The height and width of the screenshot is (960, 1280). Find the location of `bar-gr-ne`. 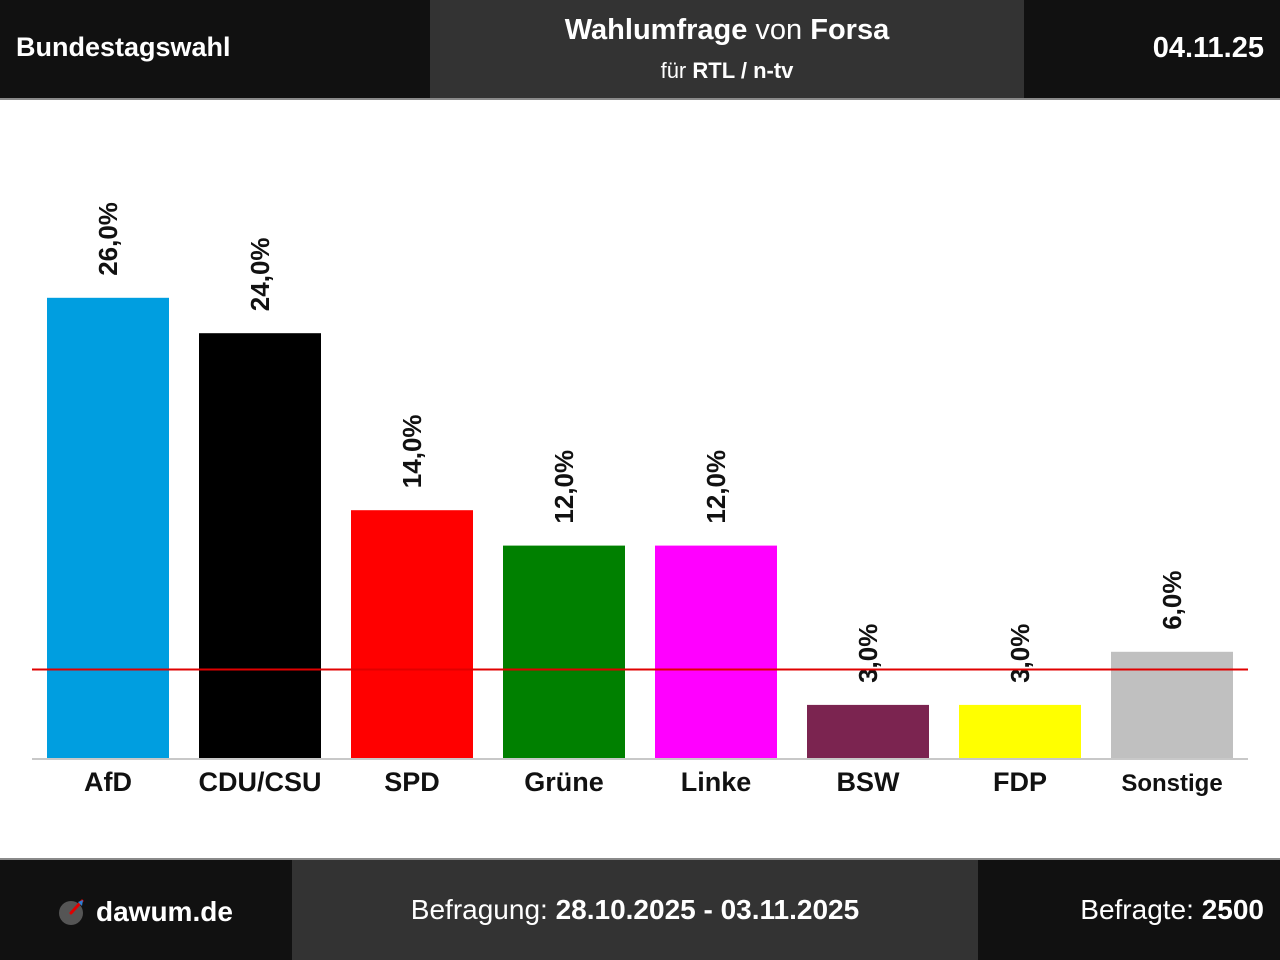

bar-gr-ne is located at coordinates (564, 651).